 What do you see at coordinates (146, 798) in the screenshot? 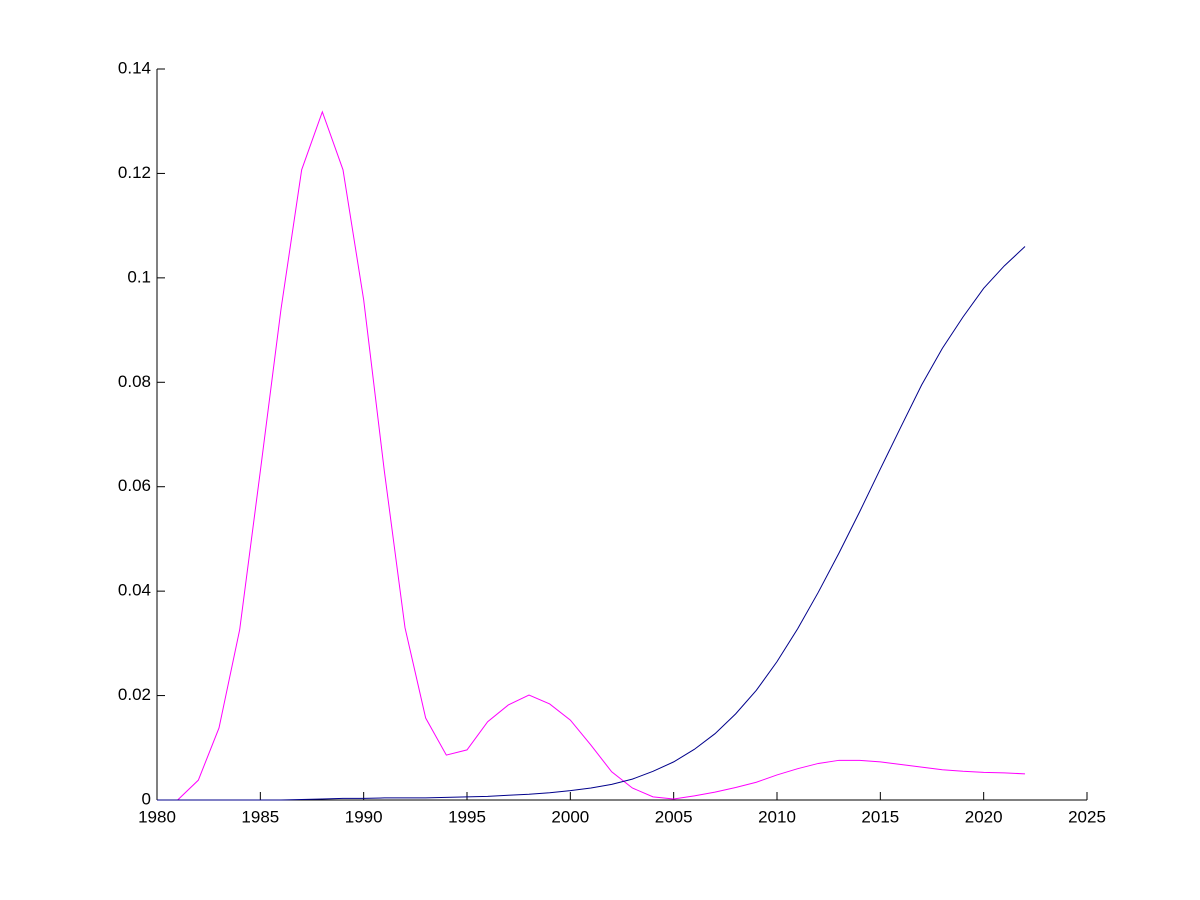
I see `y-tick-label: 0` at bounding box center [146, 798].